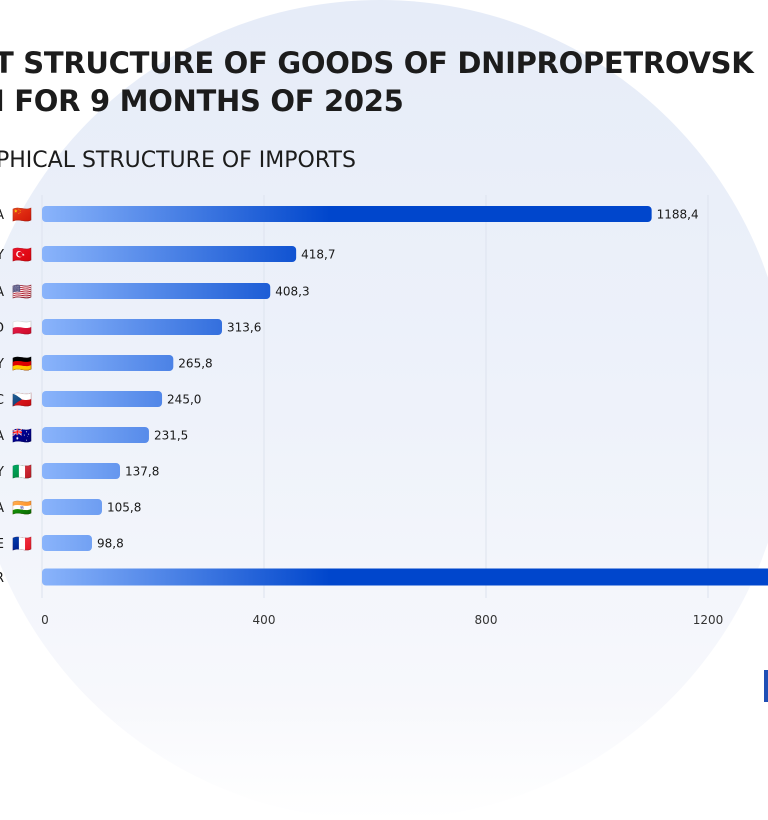 The height and width of the screenshot is (820, 768). I want to click on bar-row: E 🇫🇷 98,8, so click(62, 543).